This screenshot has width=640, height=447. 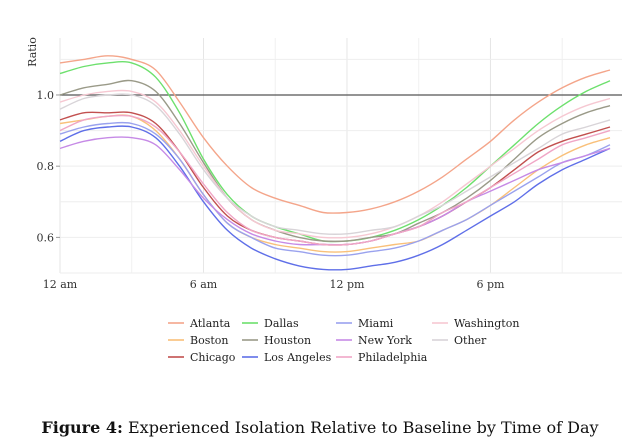 I want to click on legend-item-other: Other, so click(x=459, y=340).